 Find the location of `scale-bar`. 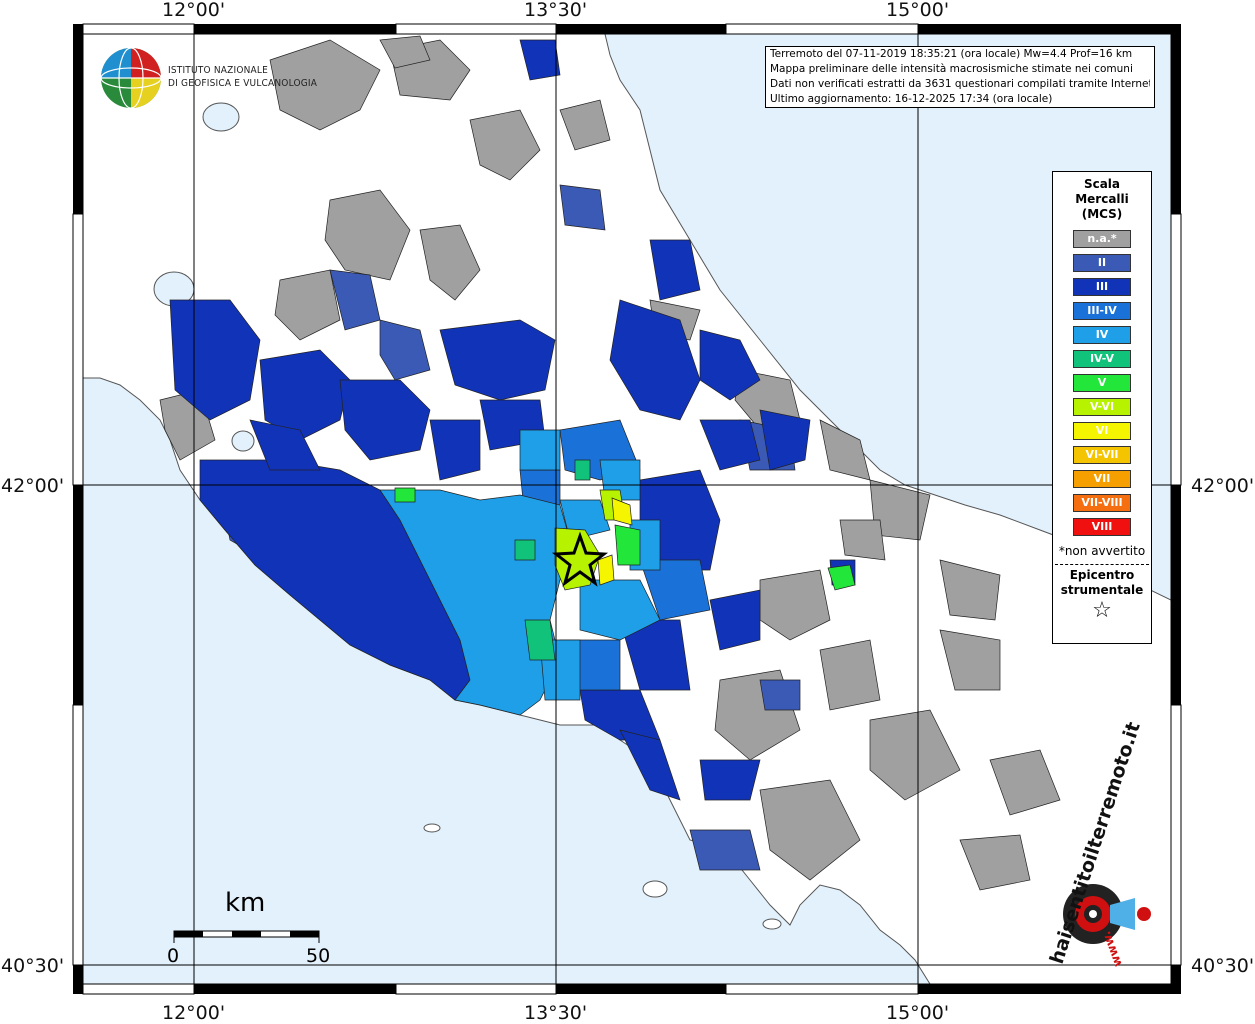

scale-bar is located at coordinates (246, 936).